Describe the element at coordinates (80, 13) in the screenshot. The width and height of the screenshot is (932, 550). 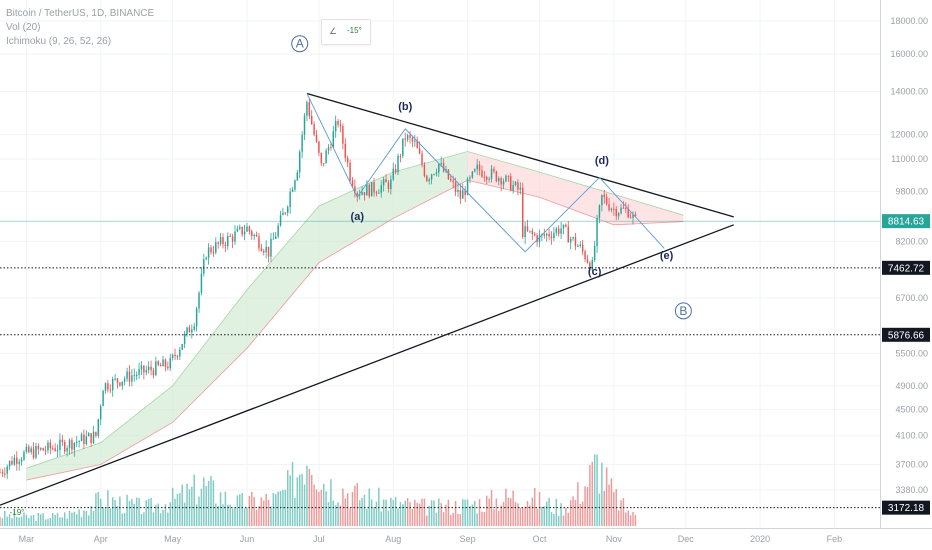
I see `legend-symbol: Bitcoin / TetherUS, 1D, BINANCE` at that location.